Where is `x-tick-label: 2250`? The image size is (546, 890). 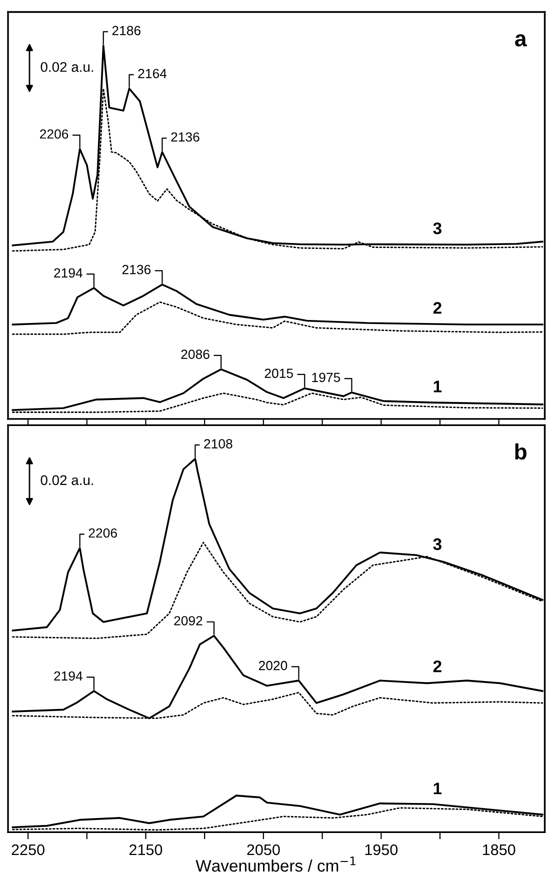
x-tick-label: 2250 is located at coordinates (28, 850).